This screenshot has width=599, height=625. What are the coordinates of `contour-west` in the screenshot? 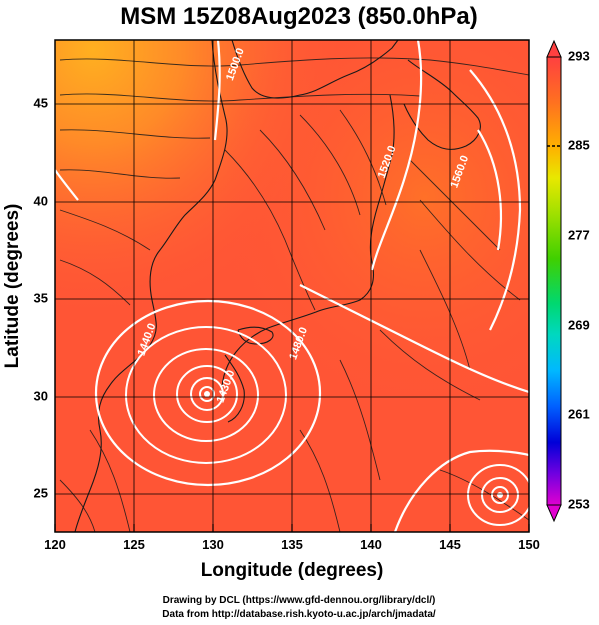 It's located at (67, 185).